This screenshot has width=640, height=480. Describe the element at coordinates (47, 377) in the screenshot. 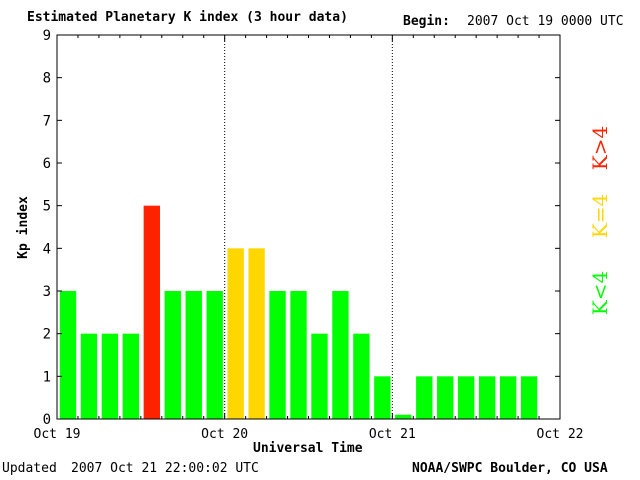

I see `y-tick-label: 1` at that location.